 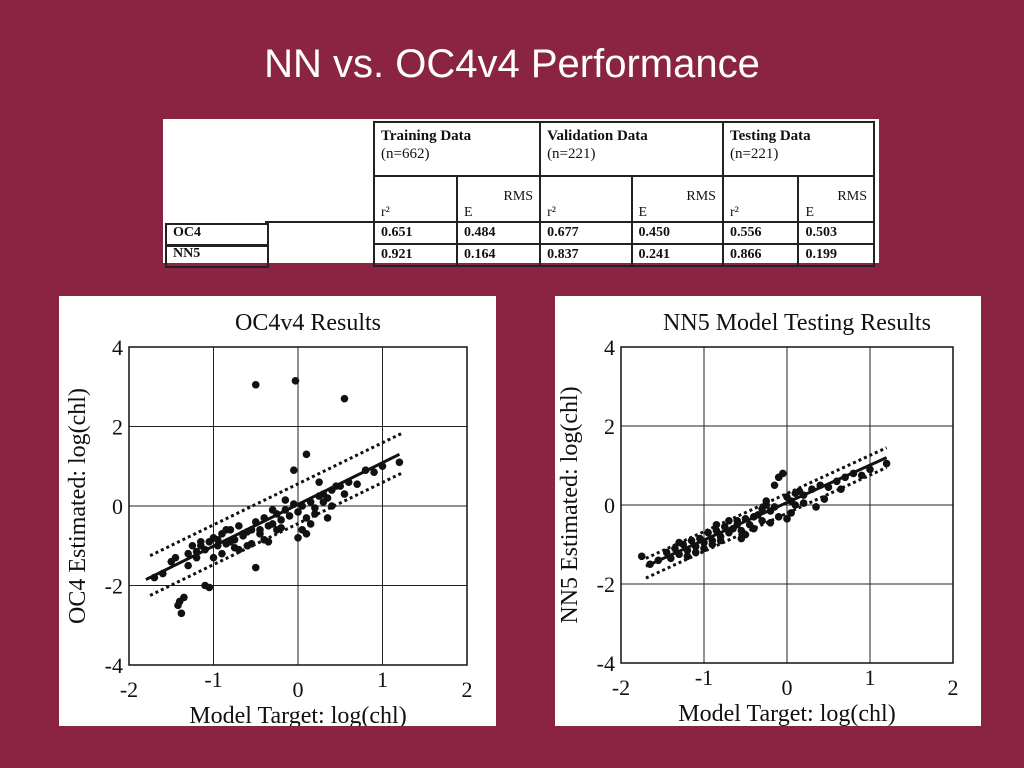 I want to click on table-cell: 0.450, so click(x=677, y=233).